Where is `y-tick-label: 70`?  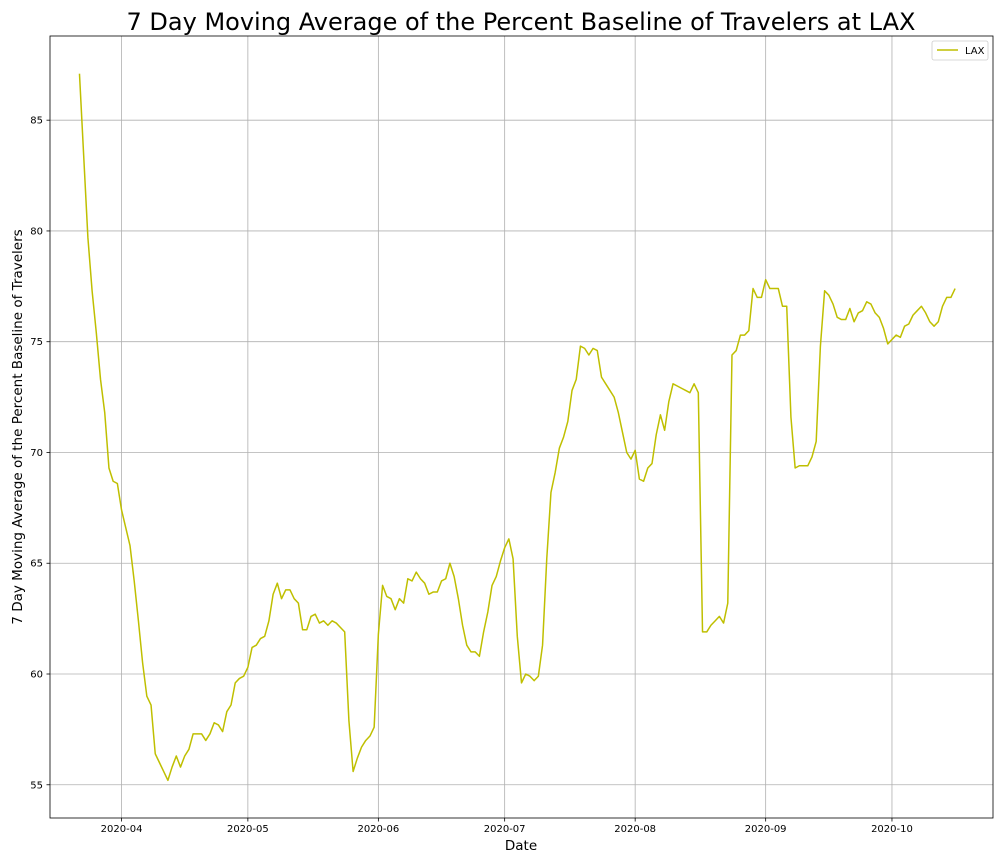
y-tick-label: 70 is located at coordinates (36, 453).